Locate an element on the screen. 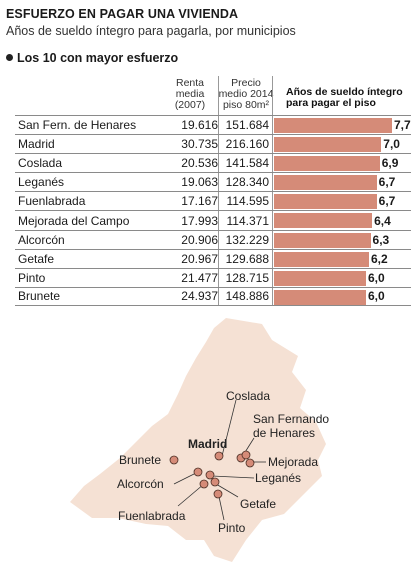  table-row: Alcorcón 20.906 132.229 6,3 is located at coordinates (213, 239).